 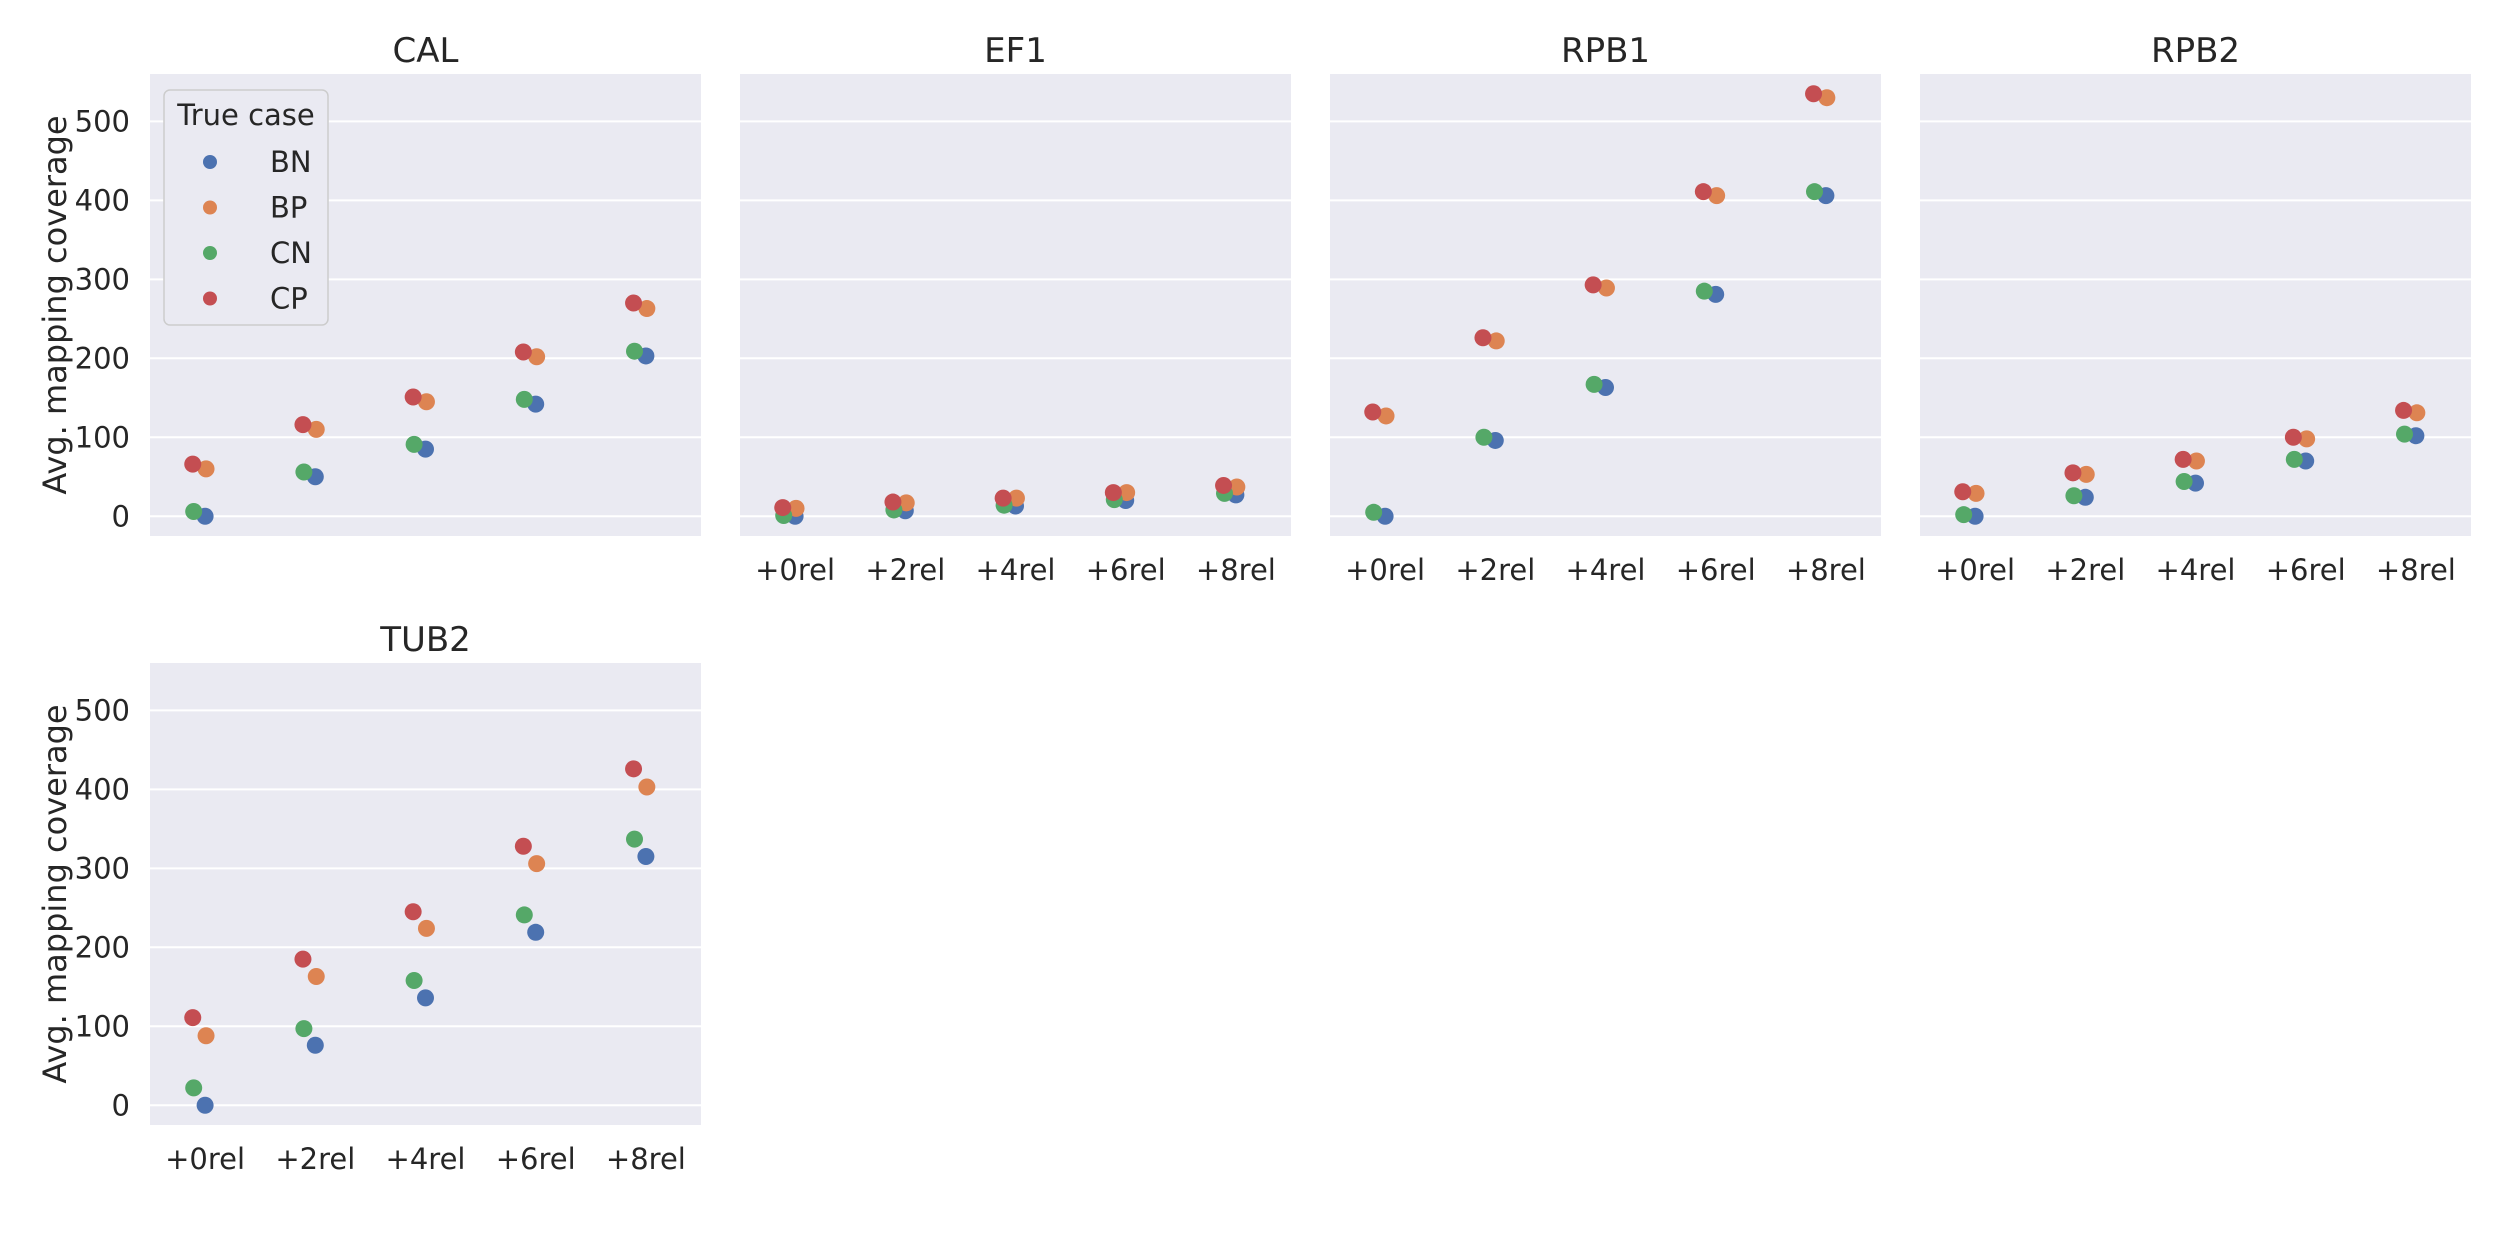 What do you see at coordinates (2195, 51) in the screenshot?
I see `panel-title: RPB2` at bounding box center [2195, 51].